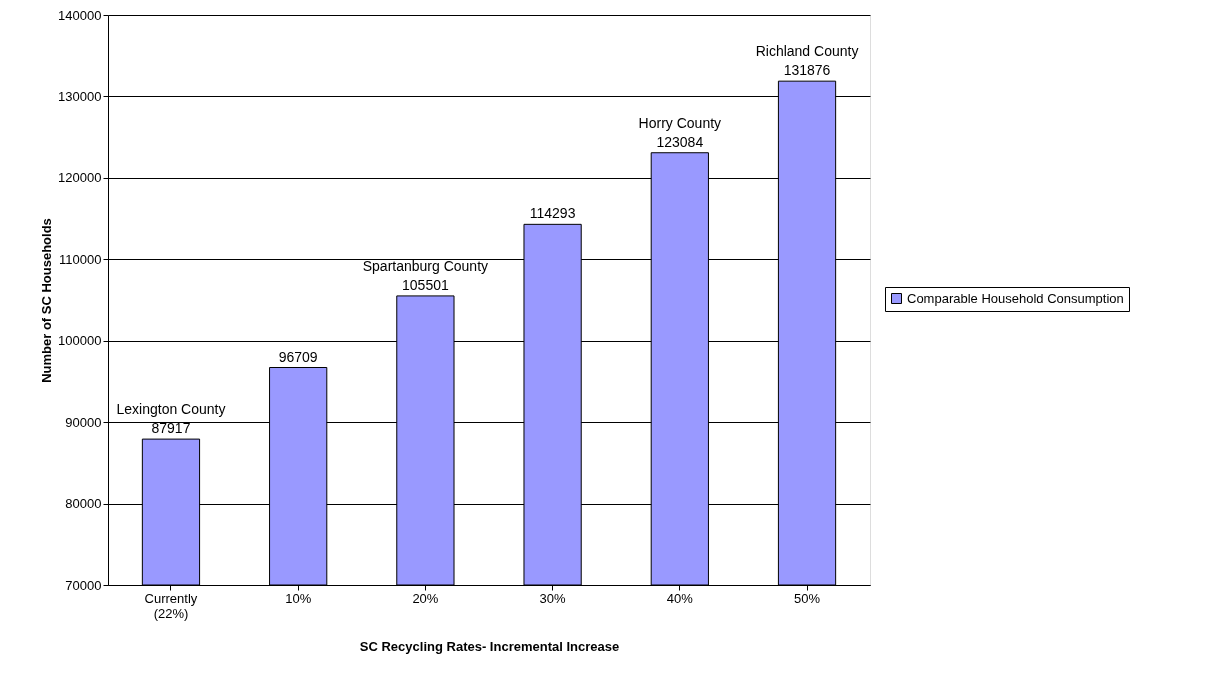  I want to click on annotation: Lexington County, so click(171, 409).